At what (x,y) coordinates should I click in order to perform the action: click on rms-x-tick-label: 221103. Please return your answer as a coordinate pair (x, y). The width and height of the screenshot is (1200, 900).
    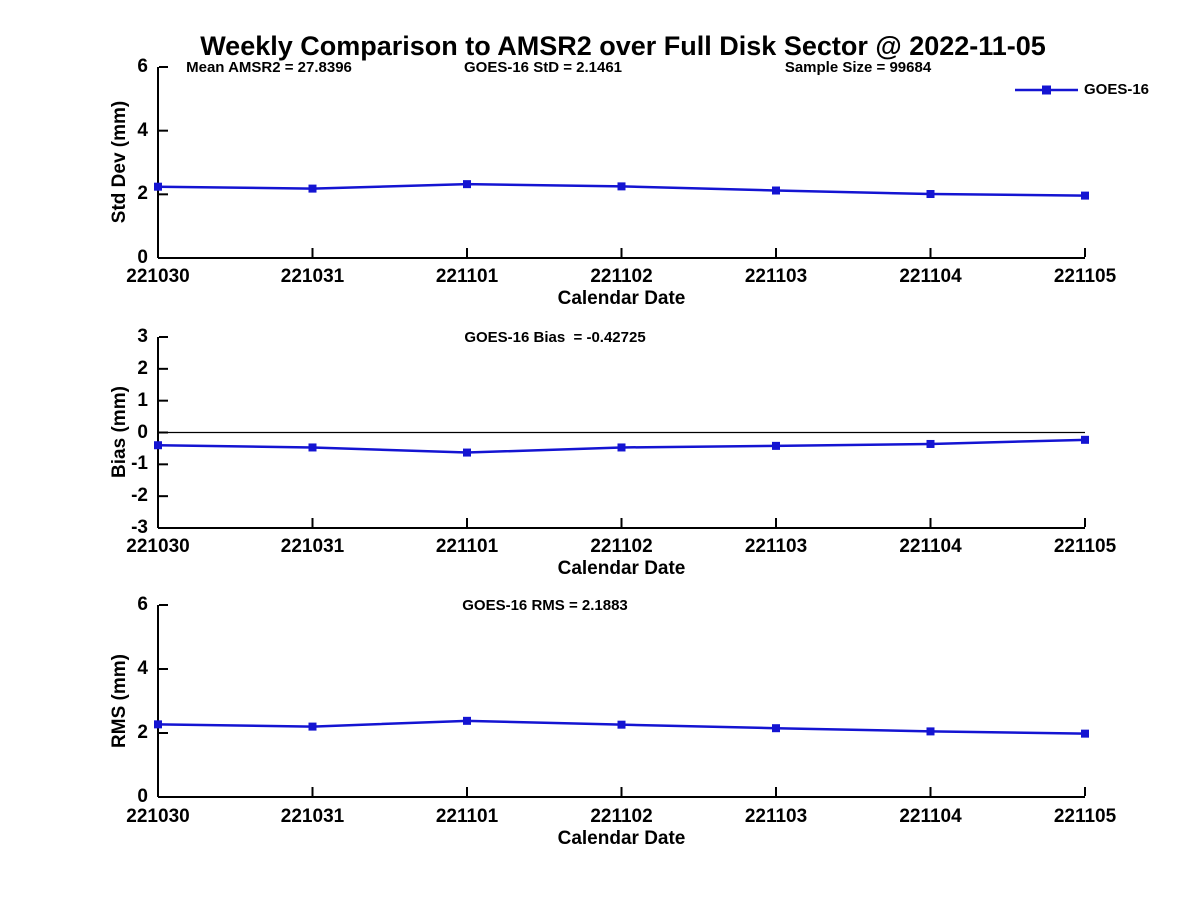
    Looking at the image, I should click on (776, 816).